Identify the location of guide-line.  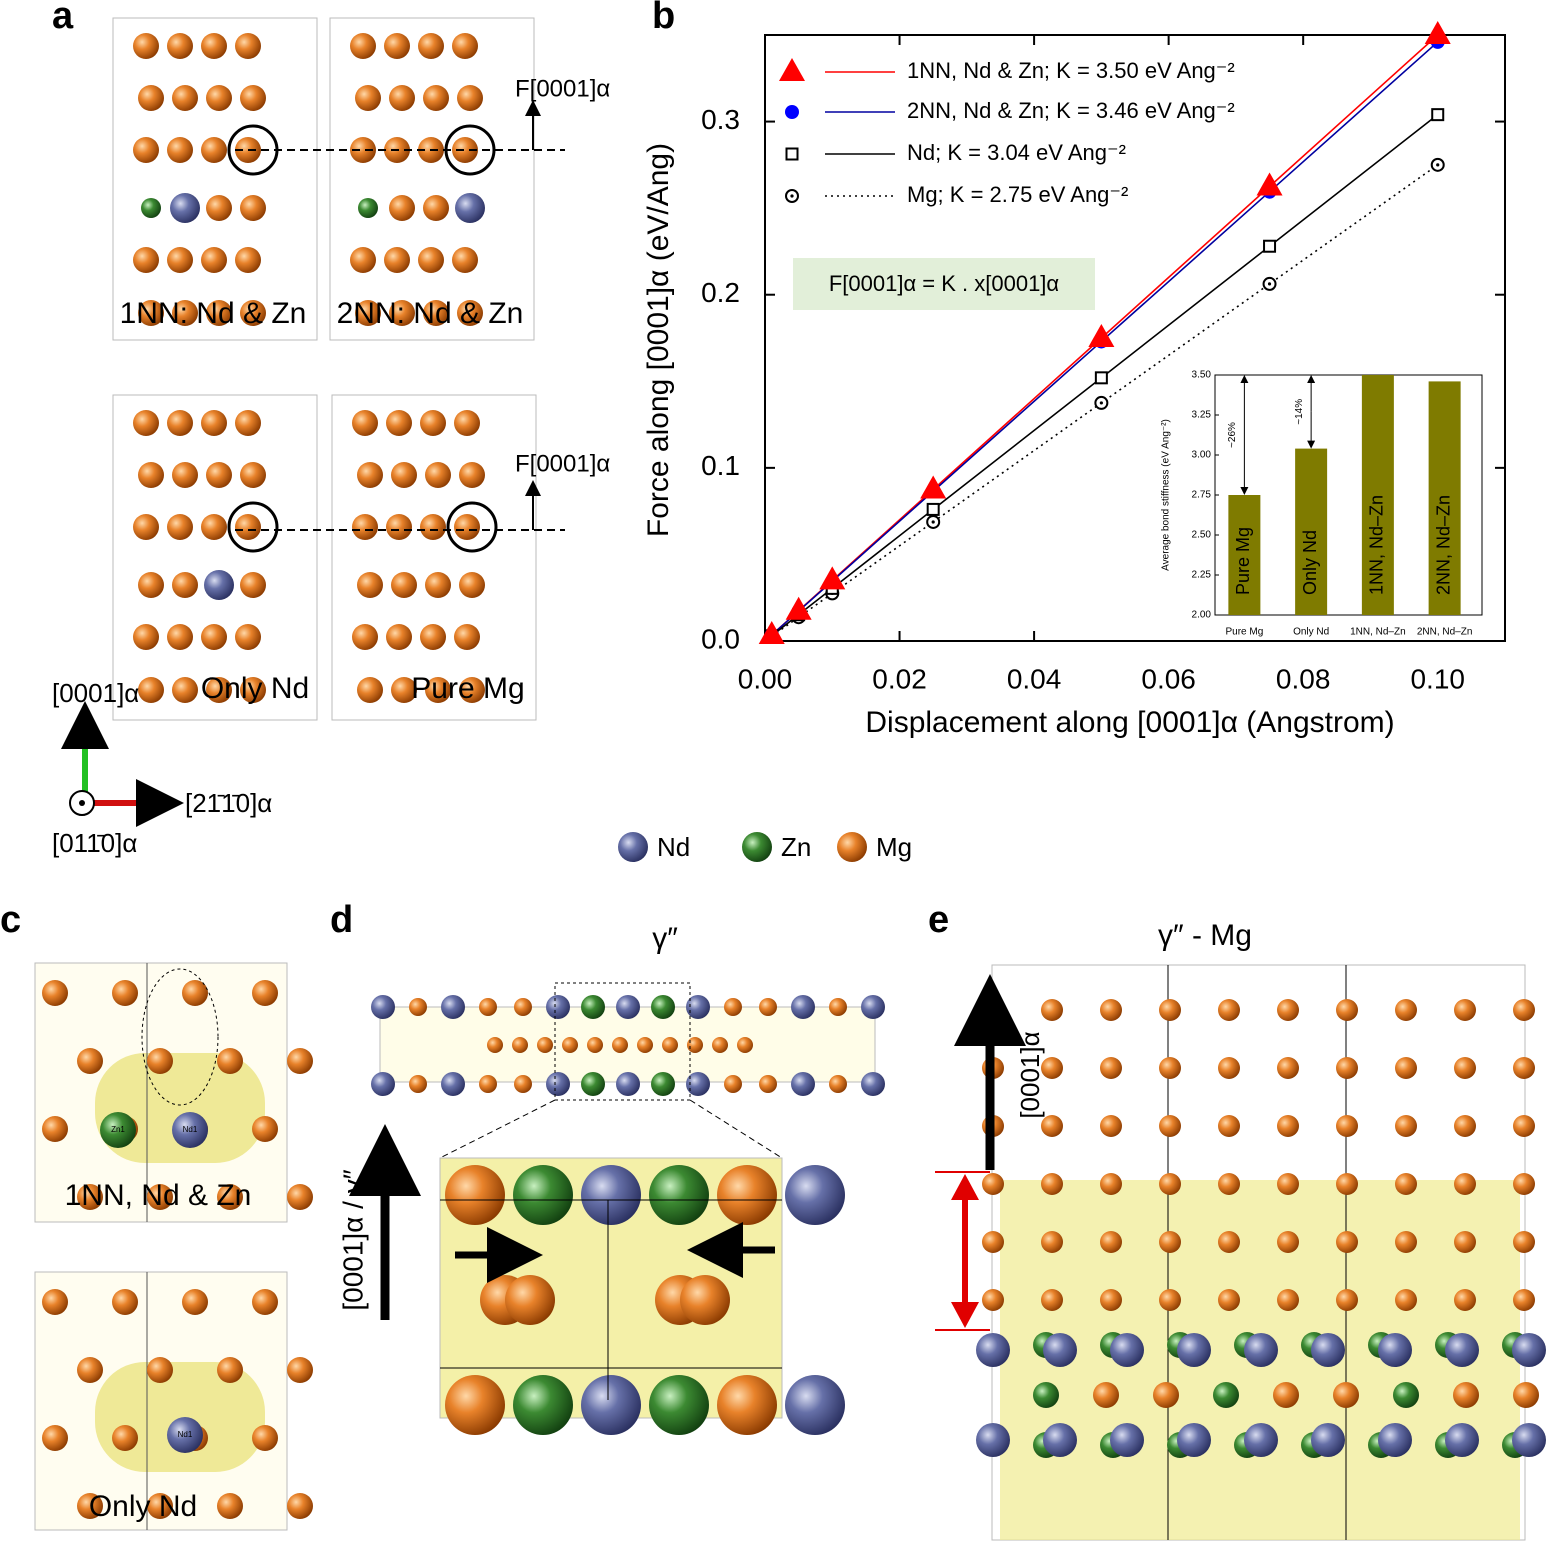
(736, 1129).